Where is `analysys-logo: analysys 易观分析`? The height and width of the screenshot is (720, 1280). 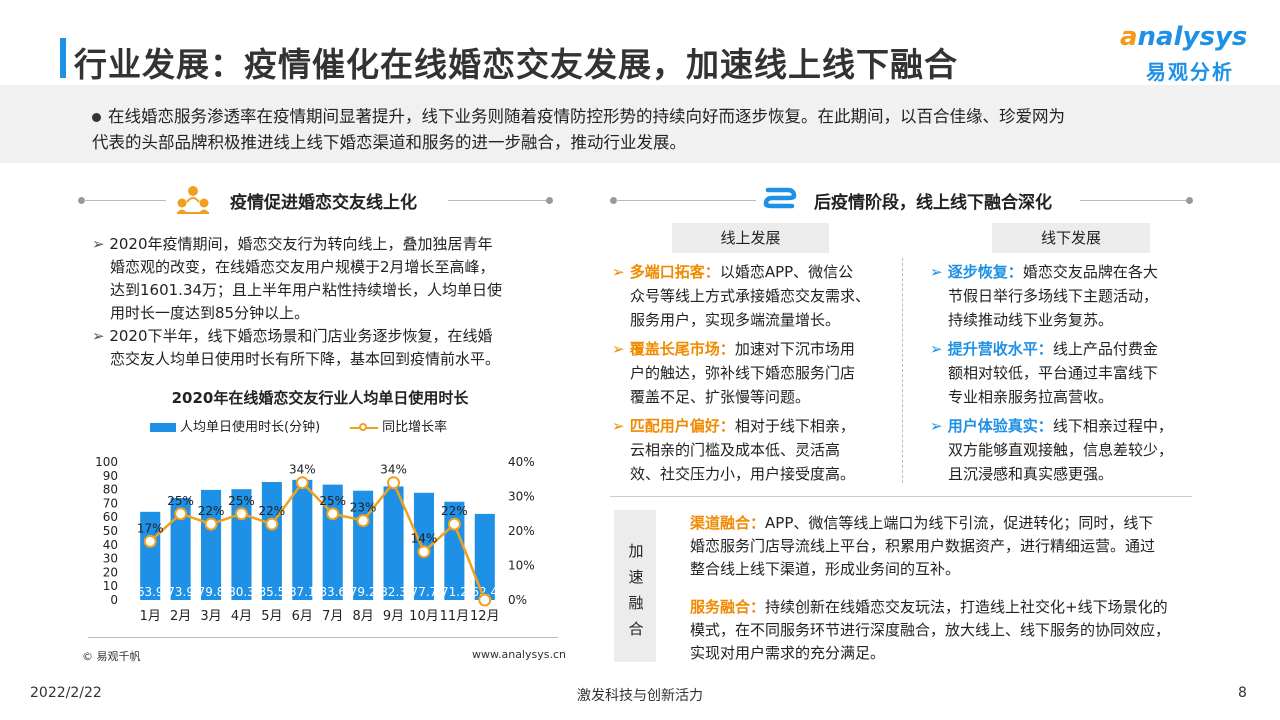
analysys-logo: analysys 易观分析 is located at coordinates (1186, 53).